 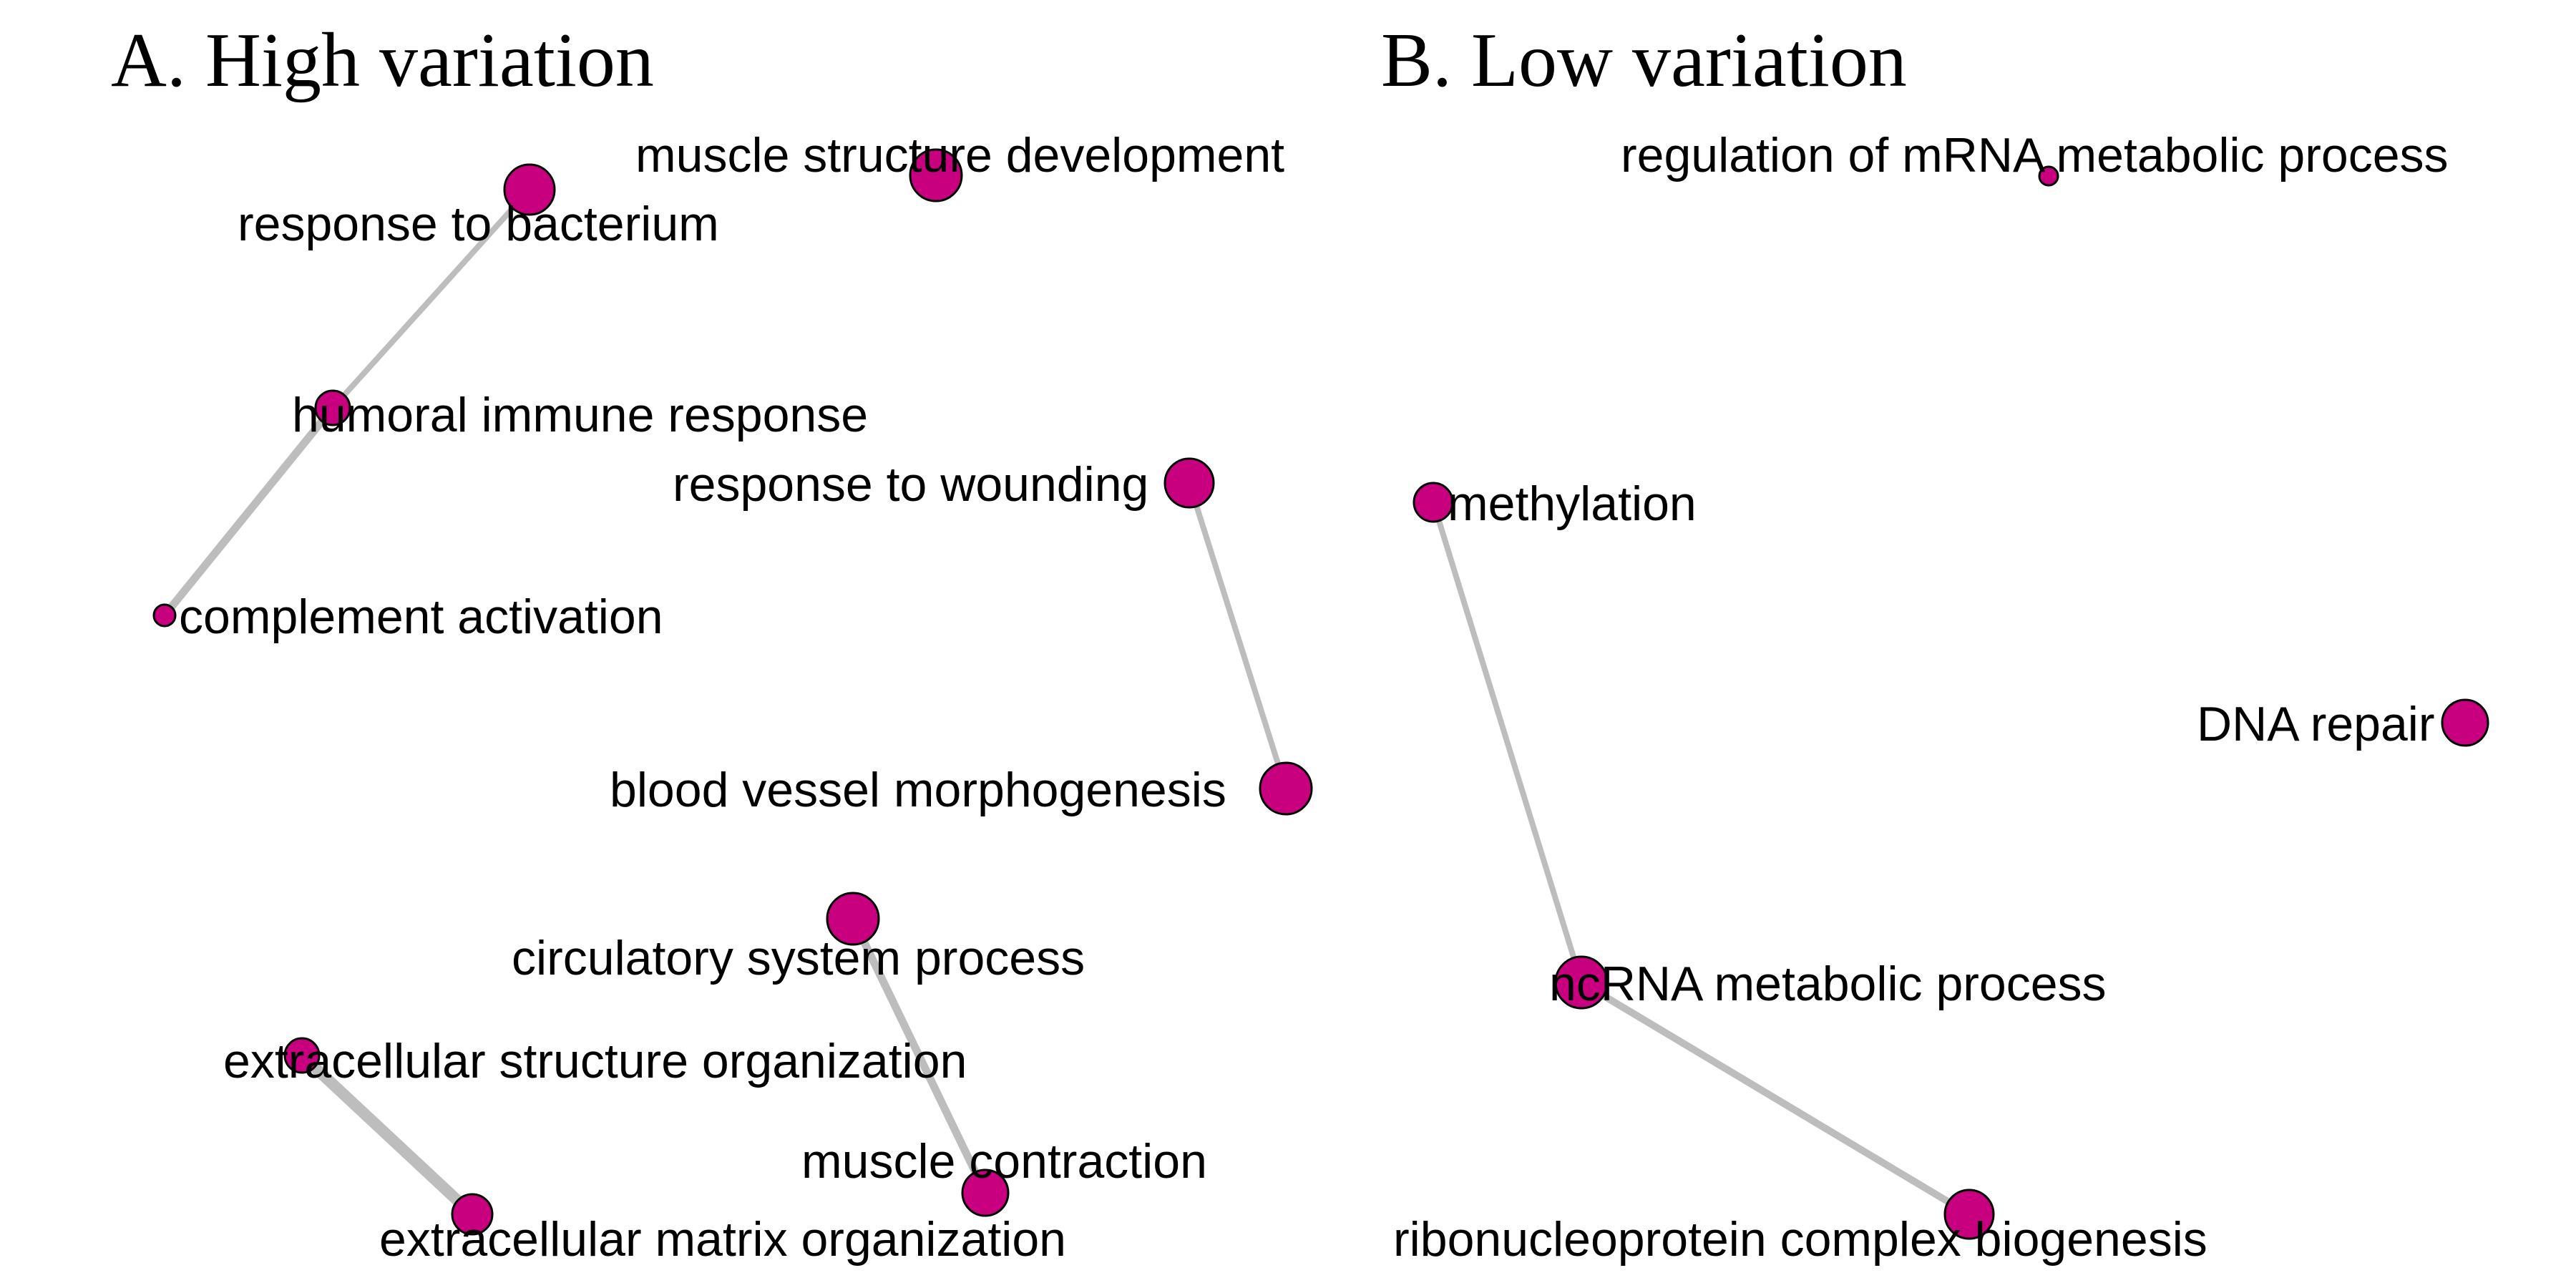 What do you see at coordinates (1572, 504) in the screenshot?
I see `label-methylation: methylation` at bounding box center [1572, 504].